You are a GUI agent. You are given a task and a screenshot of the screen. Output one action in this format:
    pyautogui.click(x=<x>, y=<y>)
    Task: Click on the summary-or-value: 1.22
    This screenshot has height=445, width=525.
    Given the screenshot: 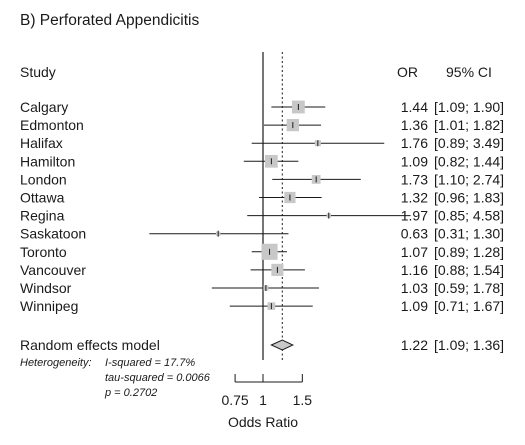 What is the action you would take?
    pyautogui.click(x=414, y=345)
    